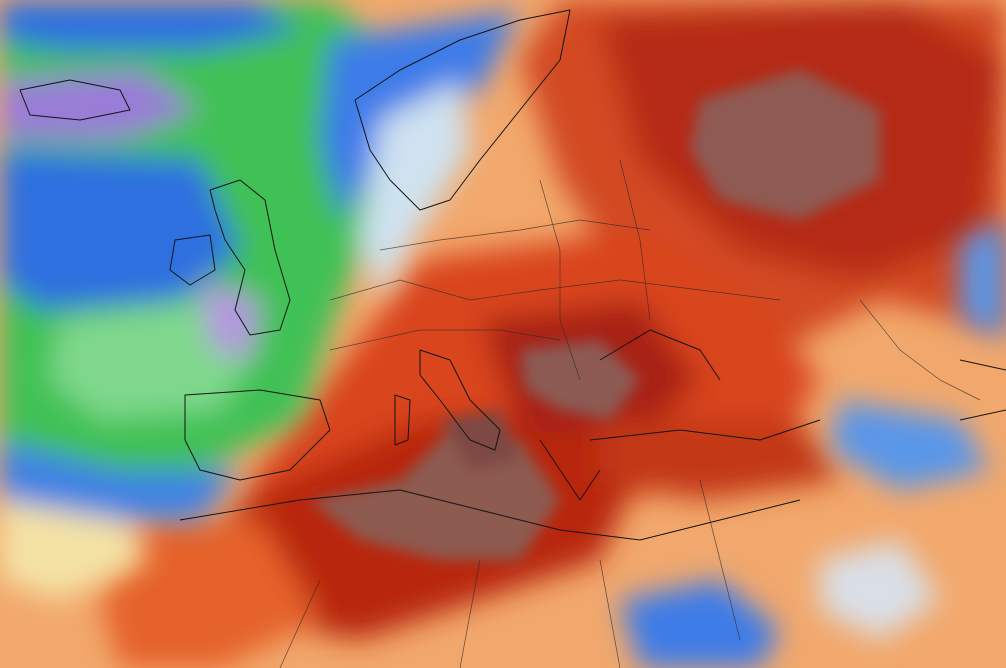 The image size is (1006, 668). Describe the element at coordinates (75, 100) in the screenshot. I see `iceland` at that location.